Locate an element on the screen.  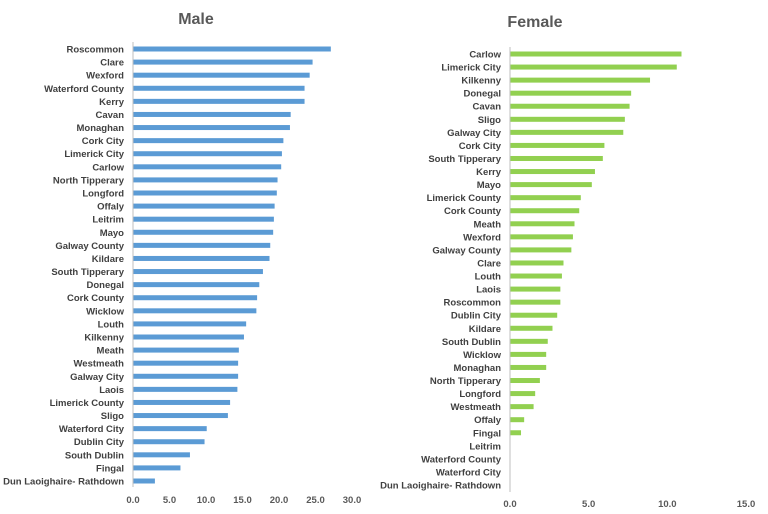
male-category-label: Kerry is located at coordinates (112, 102).